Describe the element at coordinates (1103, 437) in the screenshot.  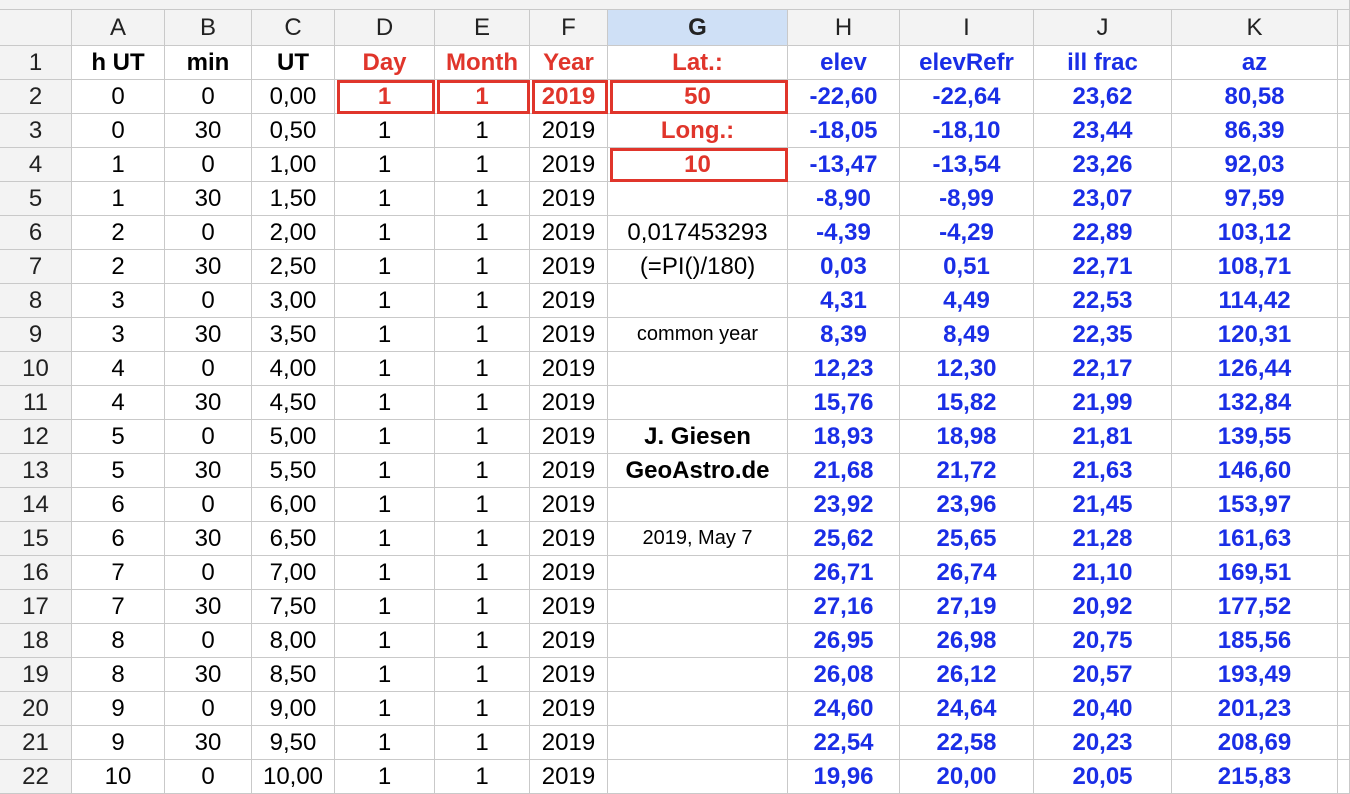
I see `cell: 21,81` at that location.